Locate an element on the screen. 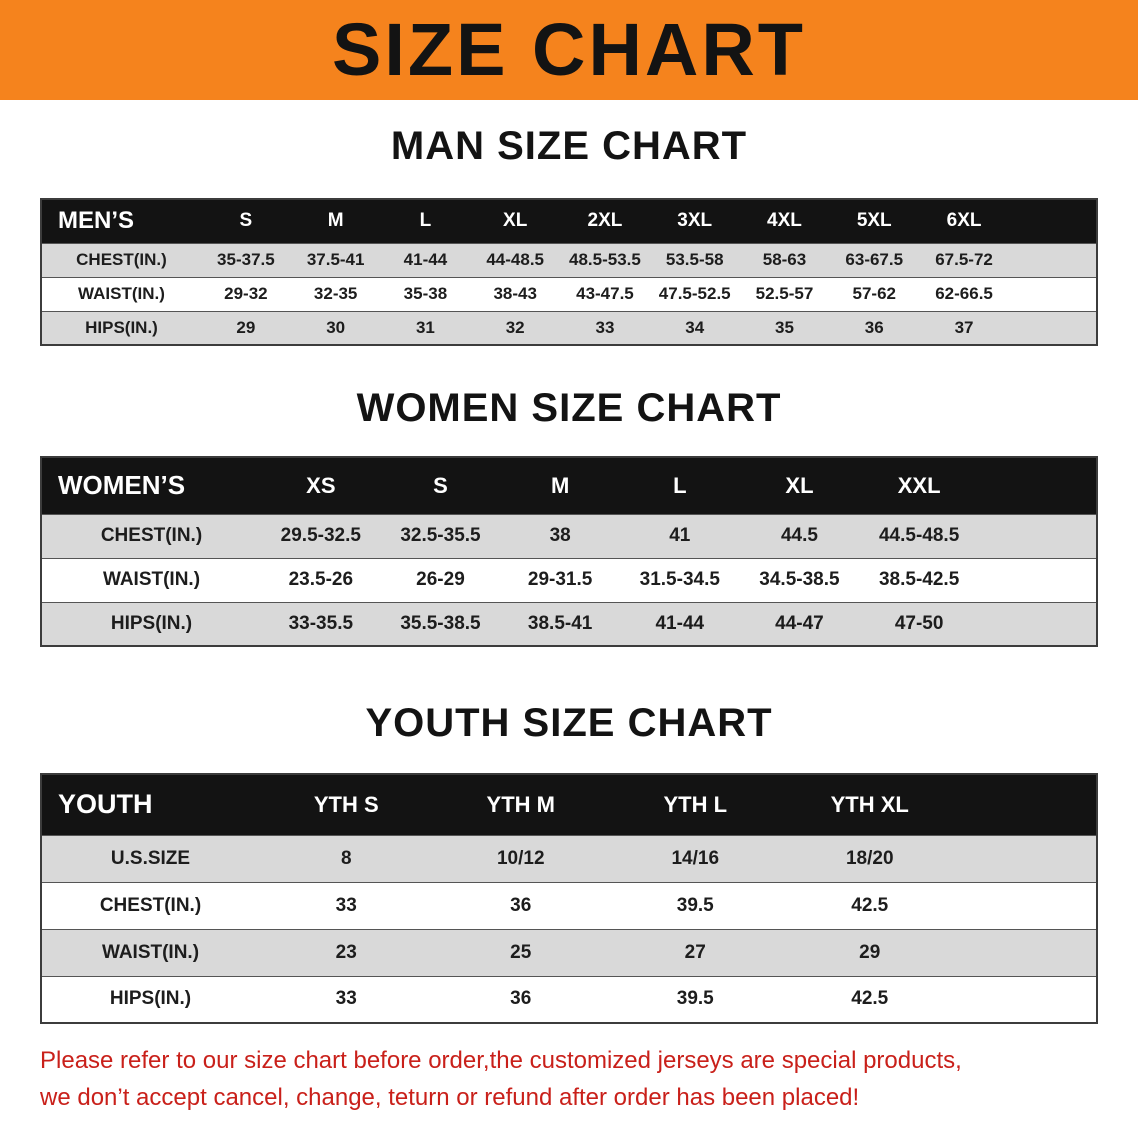 The height and width of the screenshot is (1132, 1138). size-value-cell: 32 is located at coordinates (515, 328).